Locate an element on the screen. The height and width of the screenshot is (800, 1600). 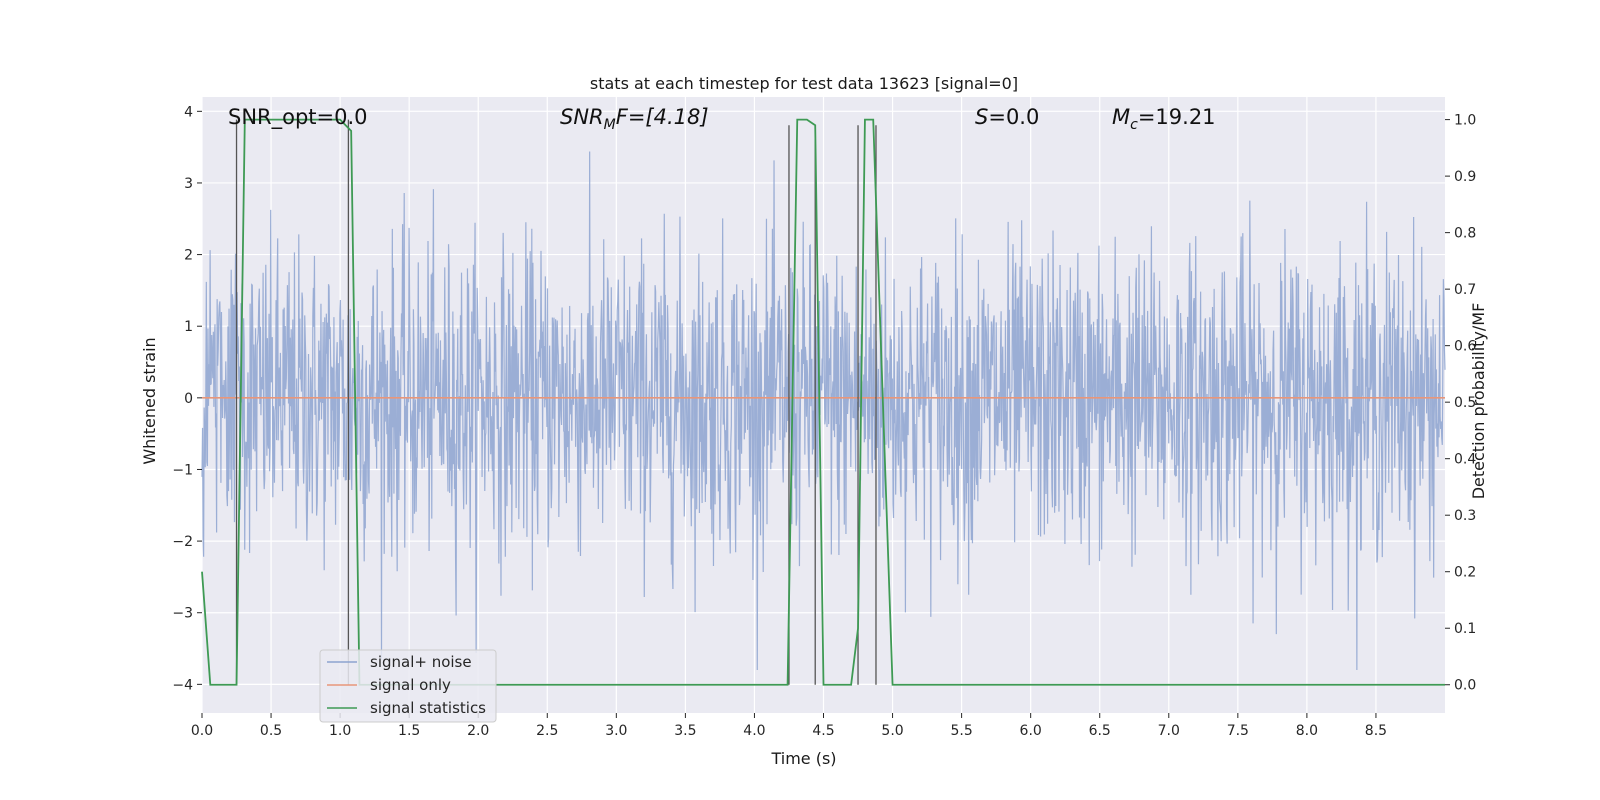
x-tick-label: 6.5 is located at coordinates (1100, 731).